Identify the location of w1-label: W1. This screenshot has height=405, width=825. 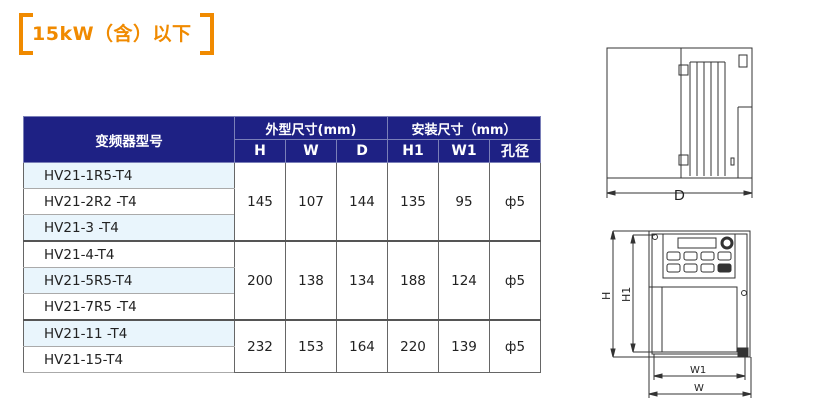
(698, 370).